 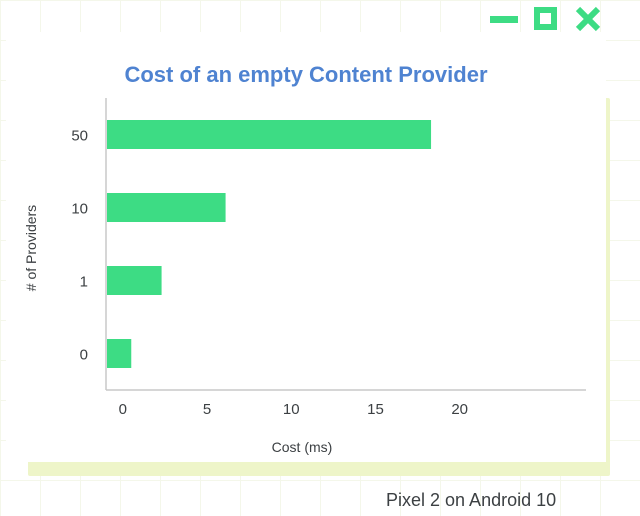 What do you see at coordinates (207, 409) in the screenshot?
I see `x-tick-label: 5` at bounding box center [207, 409].